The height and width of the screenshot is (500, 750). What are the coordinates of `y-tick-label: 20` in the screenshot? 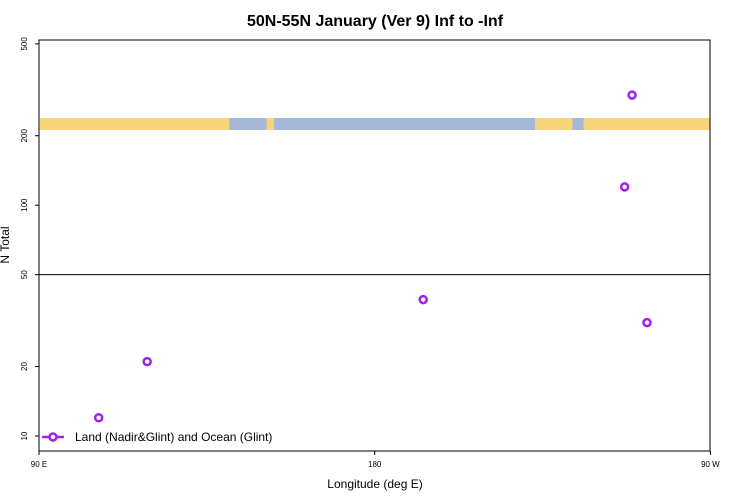 It's located at (24, 366).